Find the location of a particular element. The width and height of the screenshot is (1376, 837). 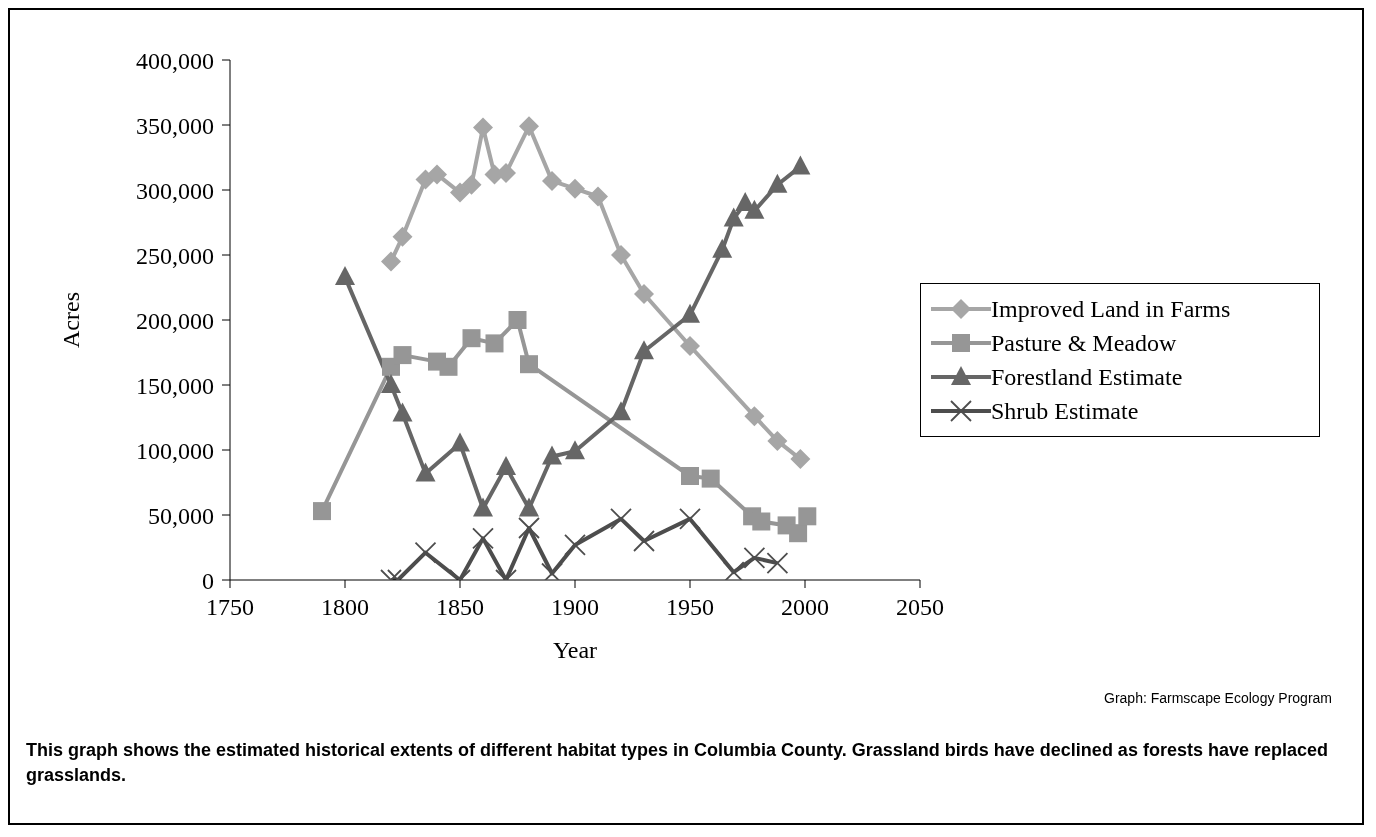

y-tick-label: 300,000 is located at coordinates (175, 190).